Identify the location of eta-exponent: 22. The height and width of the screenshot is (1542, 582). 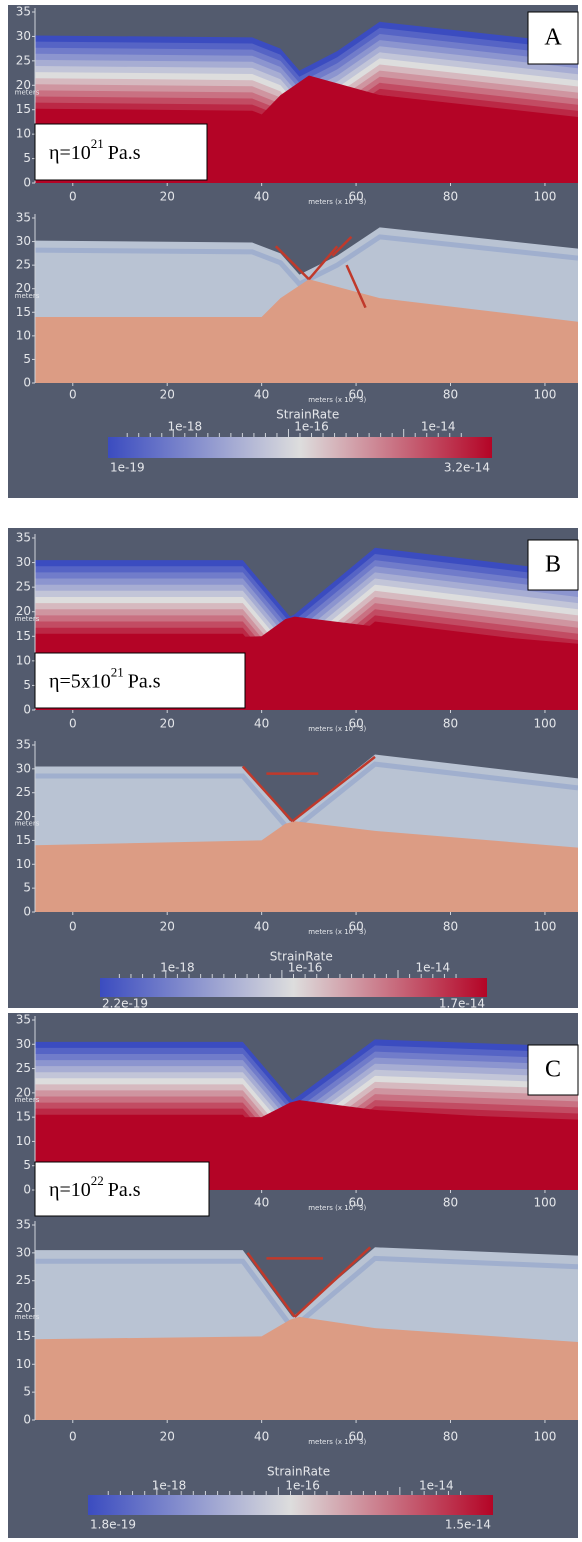
(97, 1180).